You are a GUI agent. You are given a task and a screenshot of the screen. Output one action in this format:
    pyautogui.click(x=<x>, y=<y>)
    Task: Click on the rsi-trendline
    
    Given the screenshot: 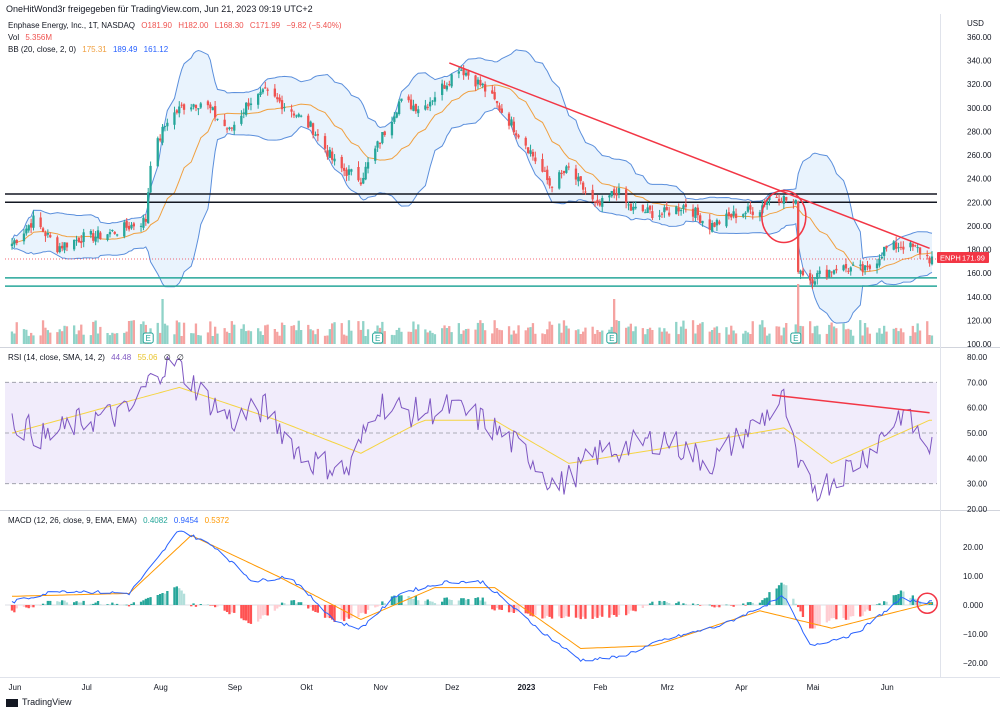 What is the action you would take?
    pyautogui.click(x=850, y=404)
    